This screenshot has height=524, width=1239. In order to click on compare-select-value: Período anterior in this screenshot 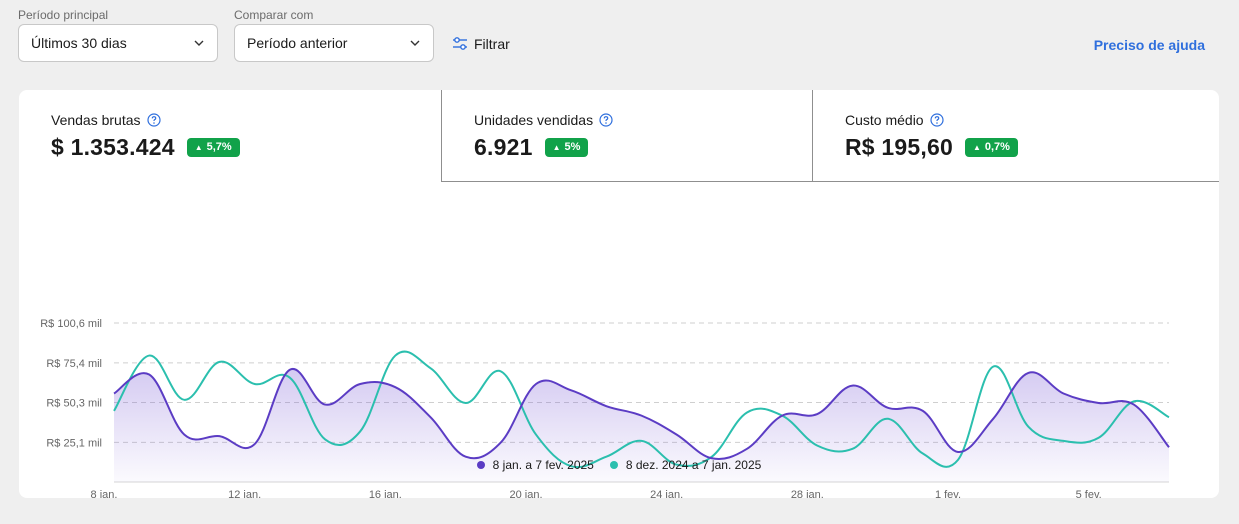, I will do `click(297, 43)`.